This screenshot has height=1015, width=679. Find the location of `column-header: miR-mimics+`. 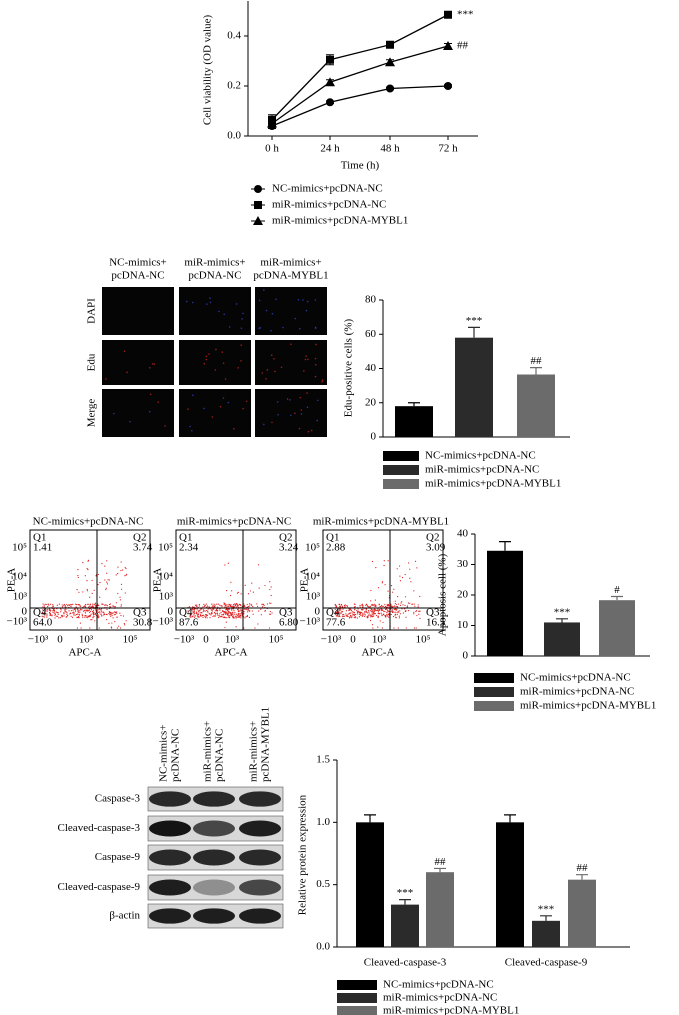

column-header: miR-mimics+ is located at coordinates (290, 263).